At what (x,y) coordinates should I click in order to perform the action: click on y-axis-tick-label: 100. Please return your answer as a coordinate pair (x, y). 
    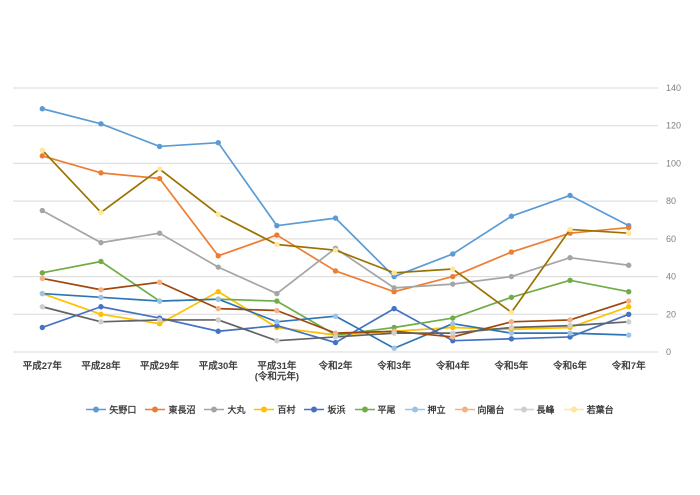
    Looking at the image, I should click on (673, 163).